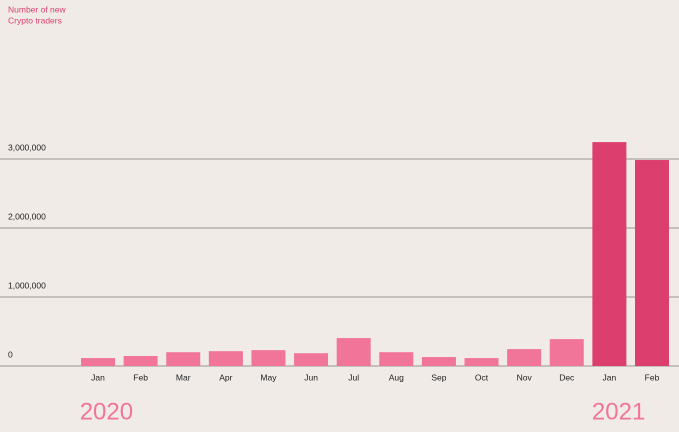 This screenshot has height=432, width=679. I want to click on y-tick-label: 2,000,000, so click(27, 216).